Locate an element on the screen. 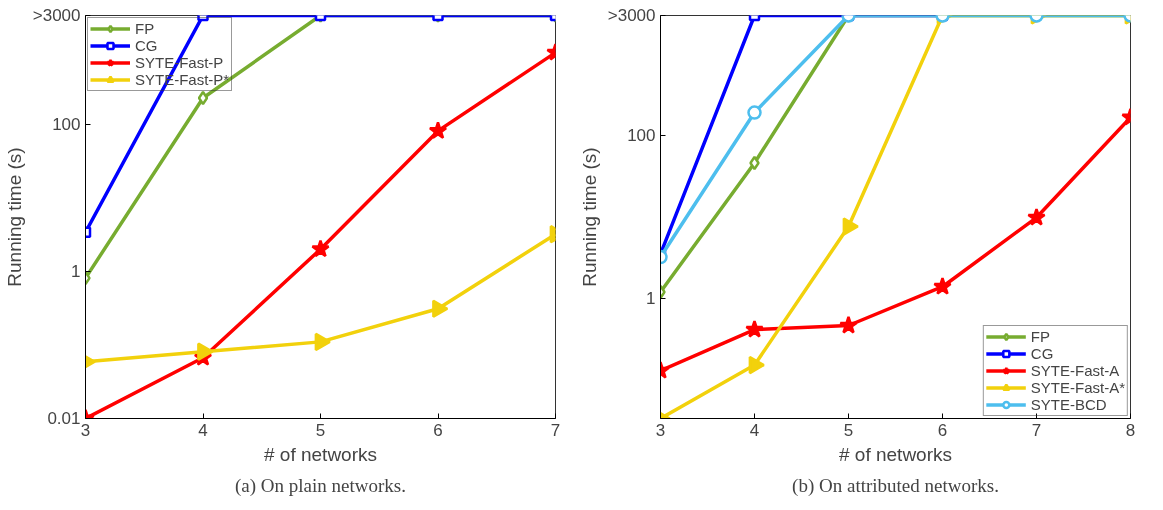 This screenshot has height=510, width=1163. legend-label: SYTE-BCD is located at coordinates (1068, 404).